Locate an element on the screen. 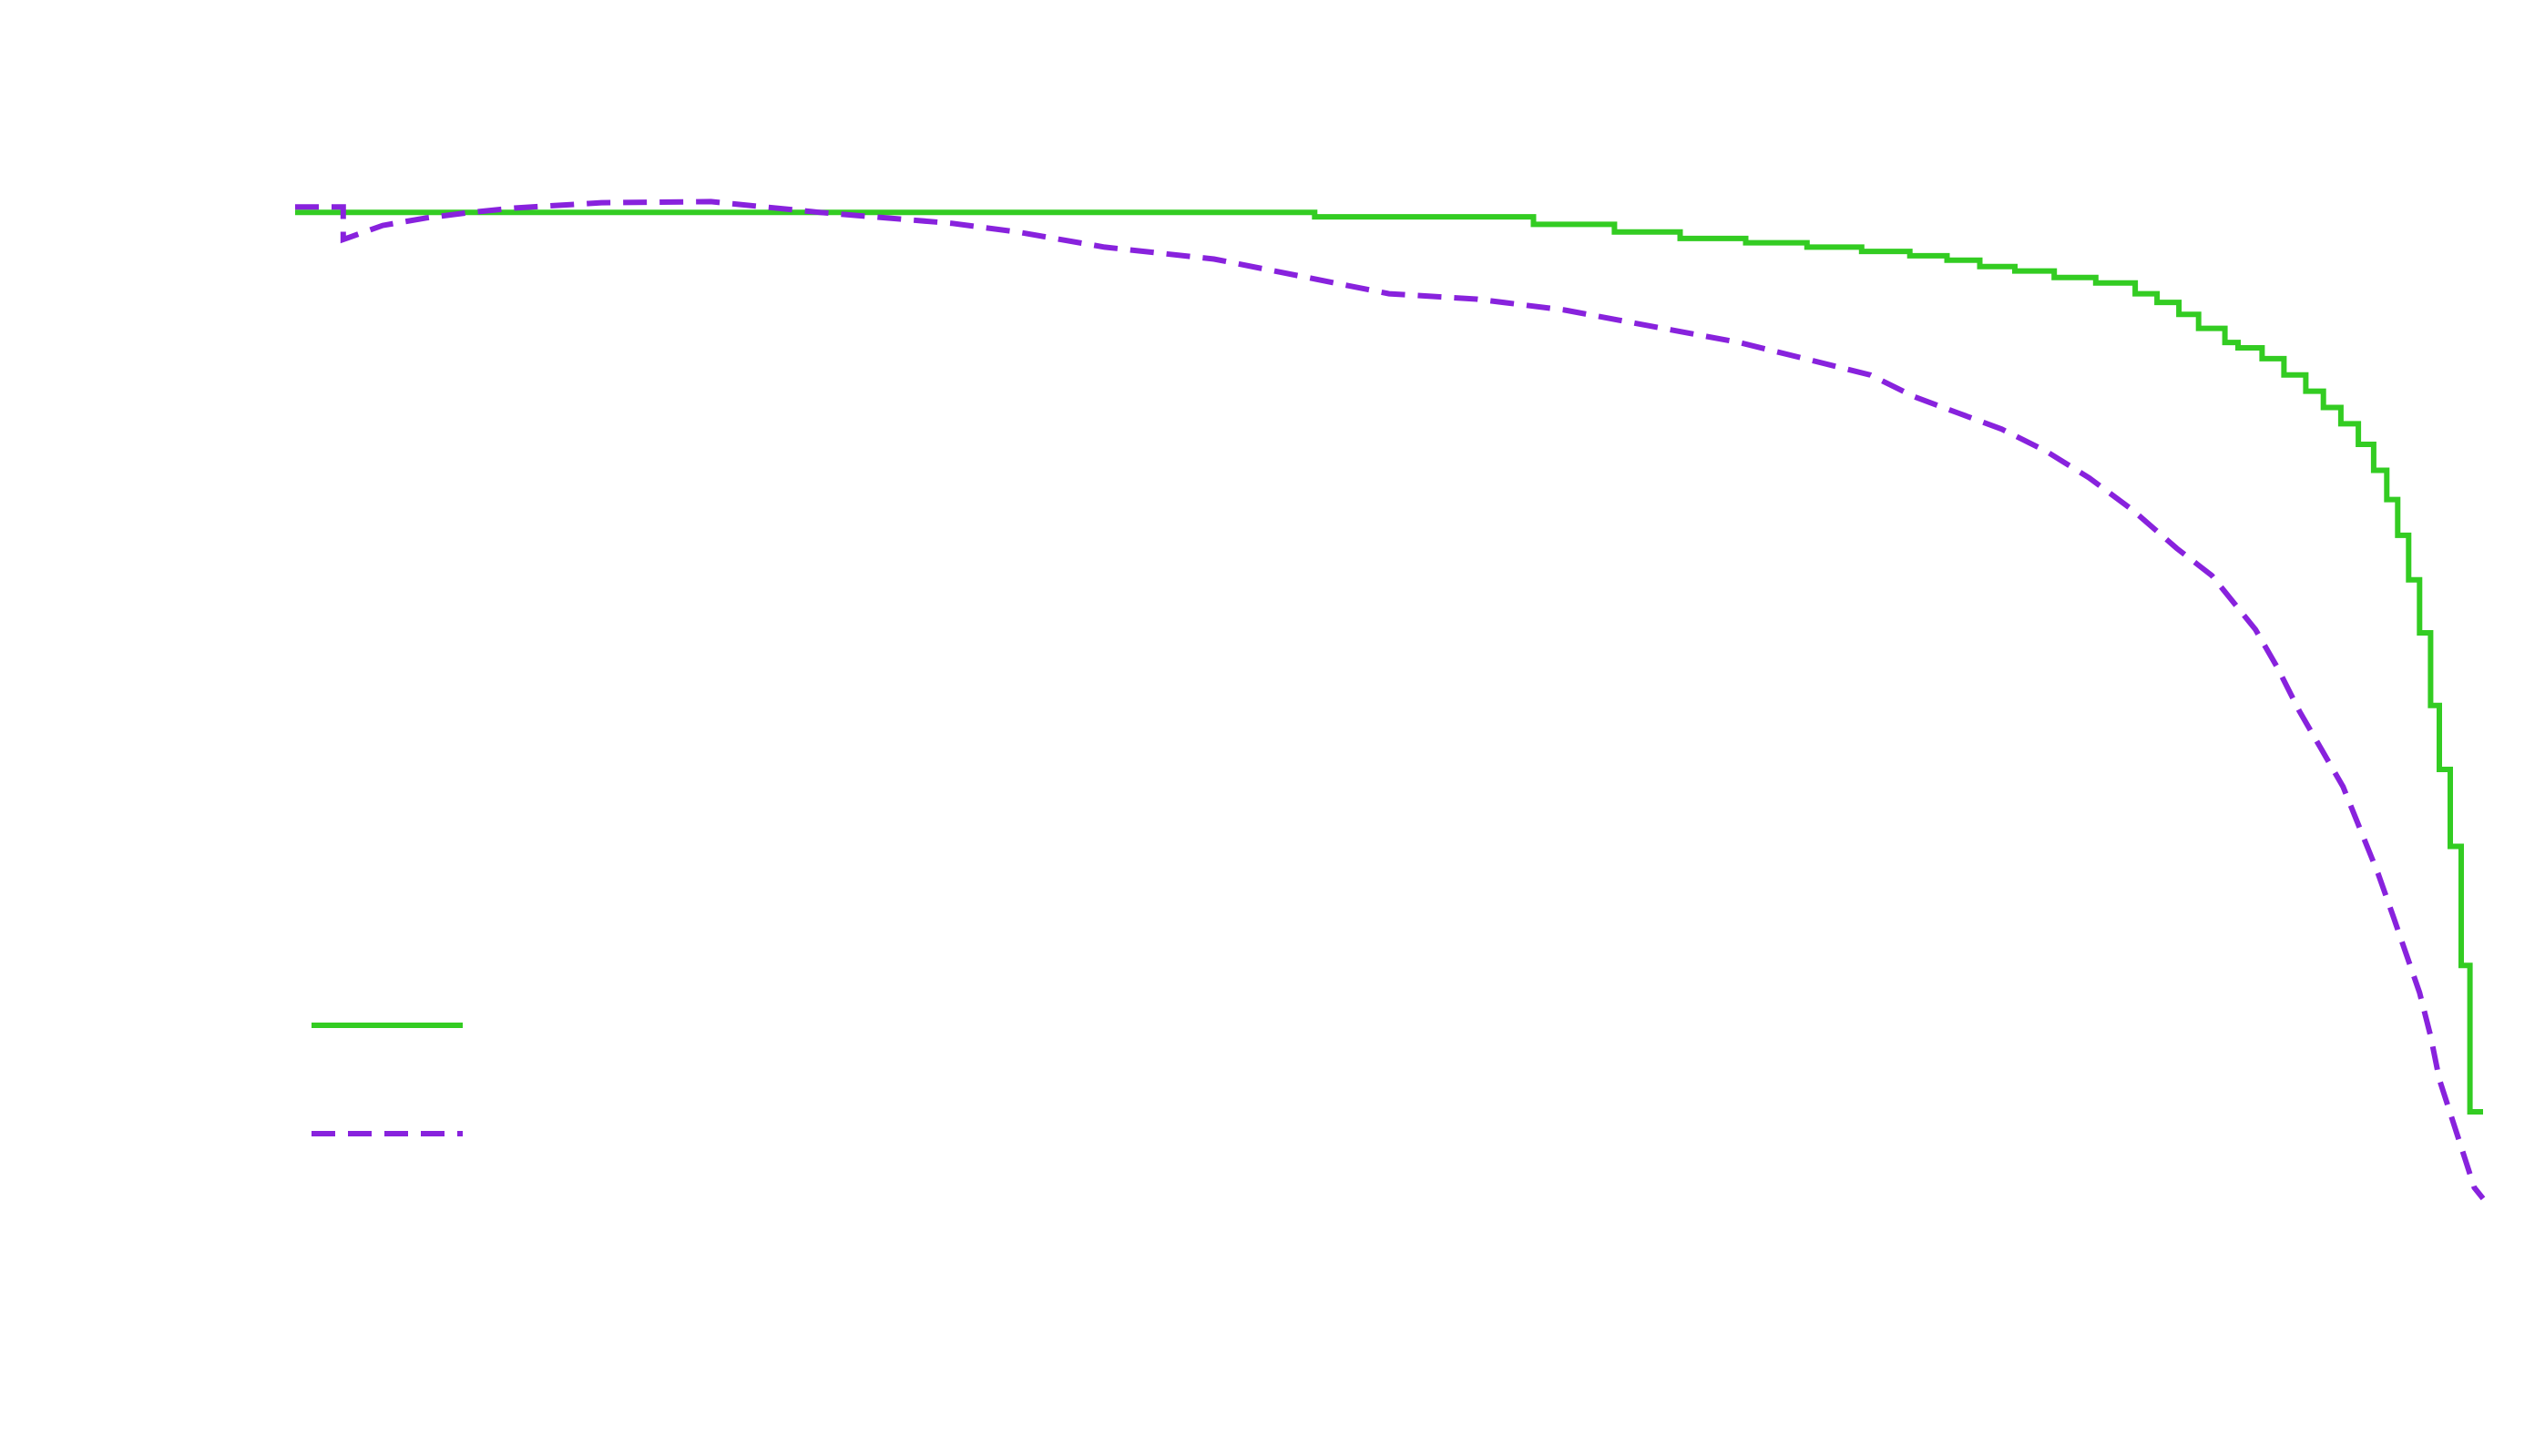 The height and width of the screenshot is (1456, 2545). legend is located at coordinates (388, 1079).